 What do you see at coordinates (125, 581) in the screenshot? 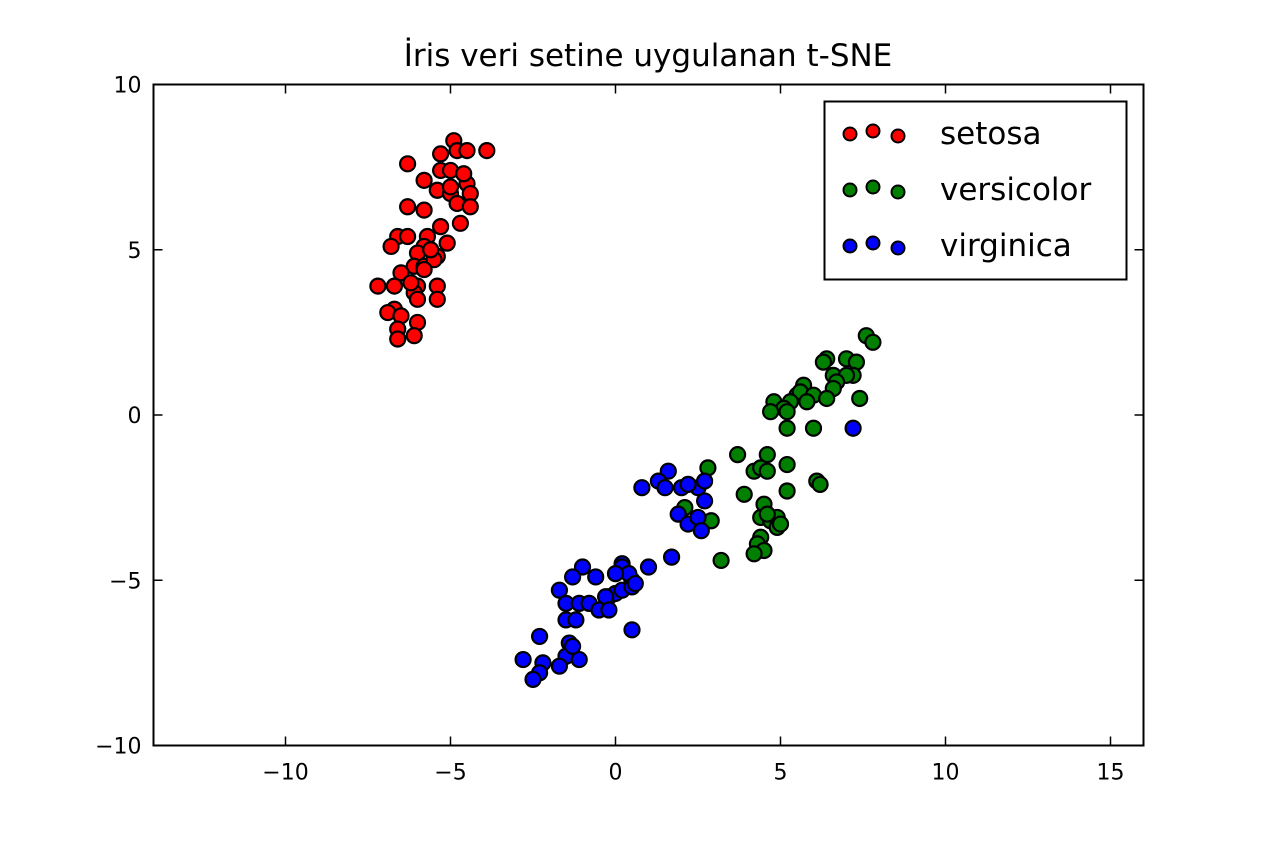
I see `y-tick-label: −5` at bounding box center [125, 581].